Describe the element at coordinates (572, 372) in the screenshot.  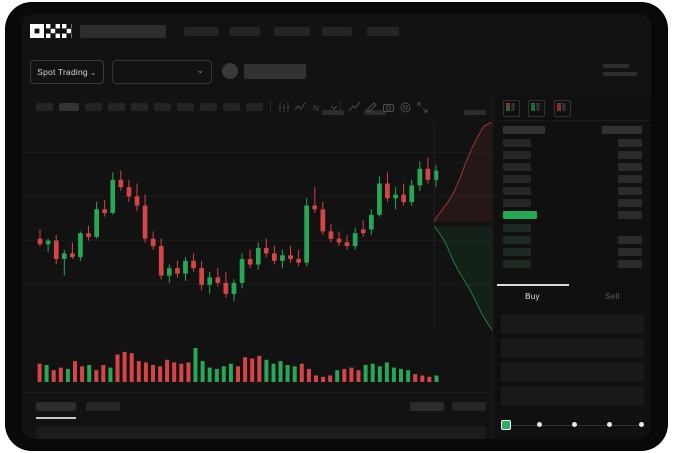
I see `amount-field` at that location.